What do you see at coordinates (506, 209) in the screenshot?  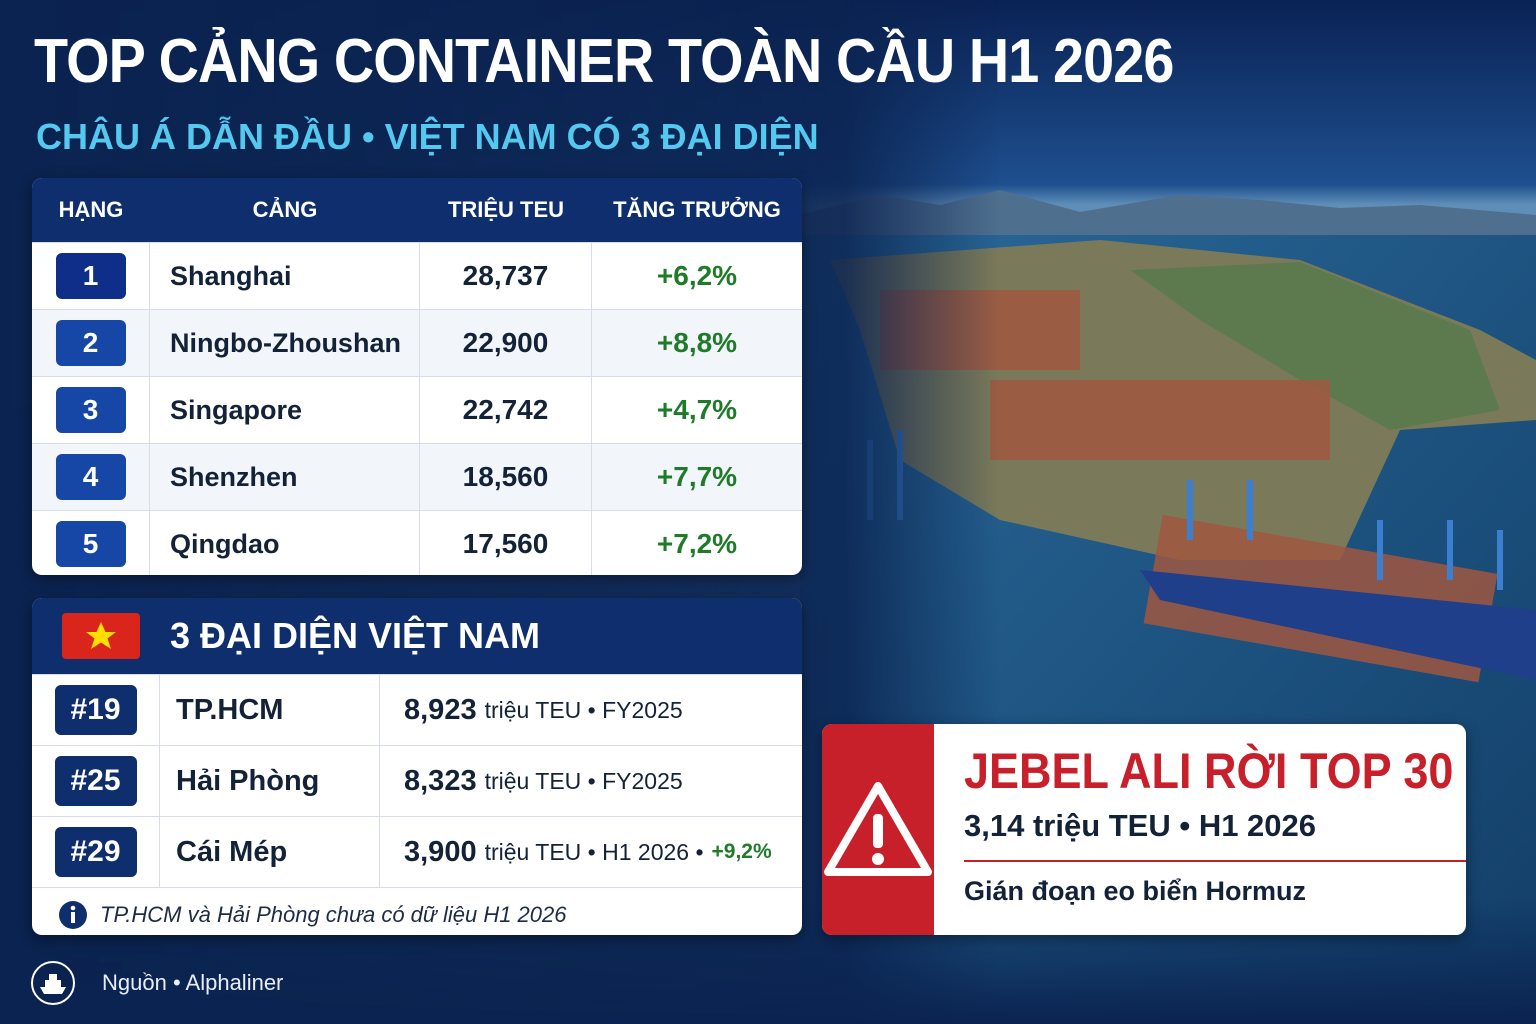 I see `column-header: TRIỆU TEU` at bounding box center [506, 209].